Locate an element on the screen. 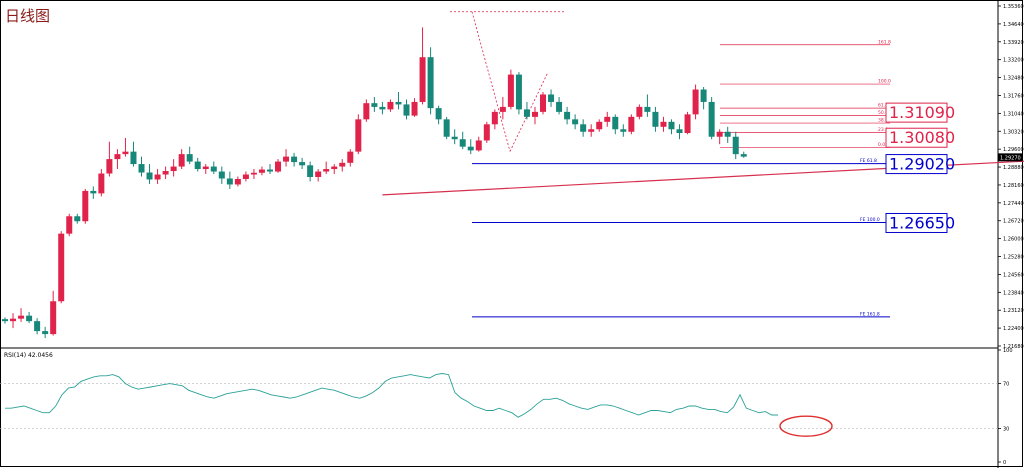 This screenshot has height=473, width=1024. price-level-label: 1.29020 is located at coordinates (922, 164).